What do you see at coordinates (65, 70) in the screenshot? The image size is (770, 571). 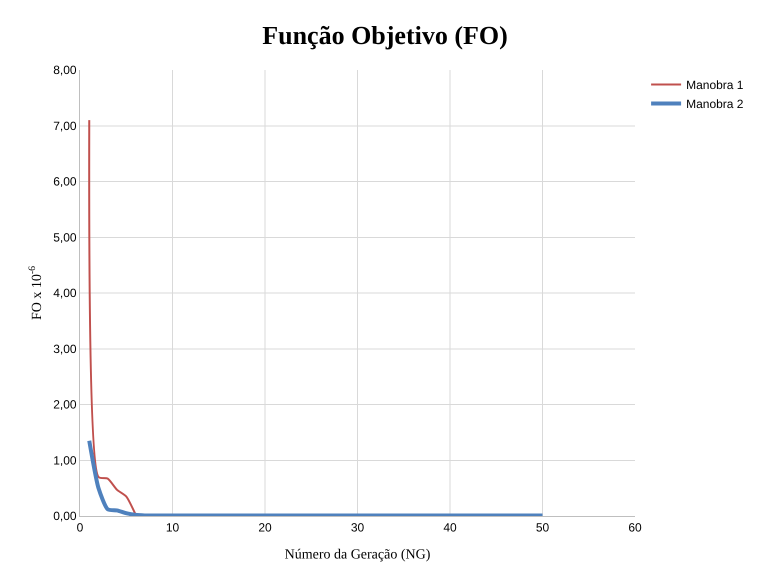 I see `y-tick-label: 8,00` at bounding box center [65, 70].